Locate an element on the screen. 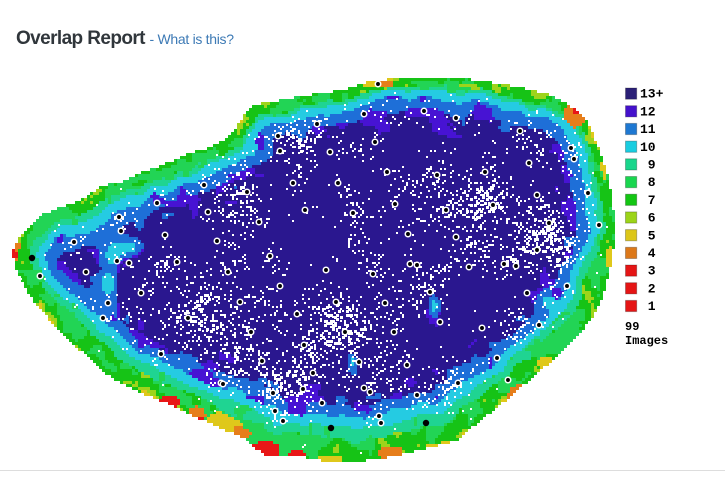  svg-text: 6 is located at coordinates (648, 218).